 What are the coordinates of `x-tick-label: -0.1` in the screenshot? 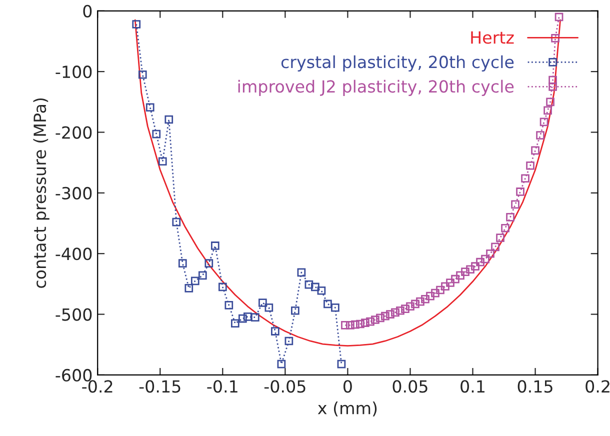 It's located at (222, 386).